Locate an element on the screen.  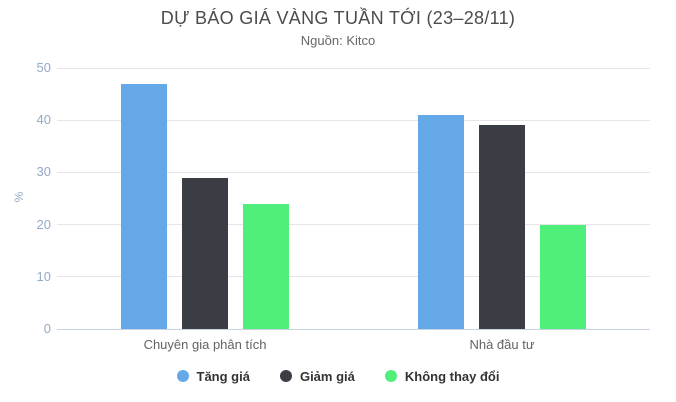
y-tick-label: 0 is located at coordinates (47, 328).